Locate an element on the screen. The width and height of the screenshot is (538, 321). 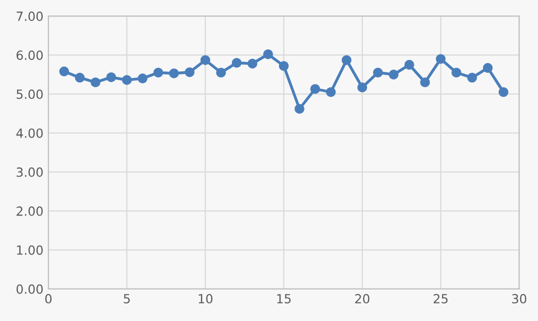
x-tick-label: 10 is located at coordinates (205, 299).